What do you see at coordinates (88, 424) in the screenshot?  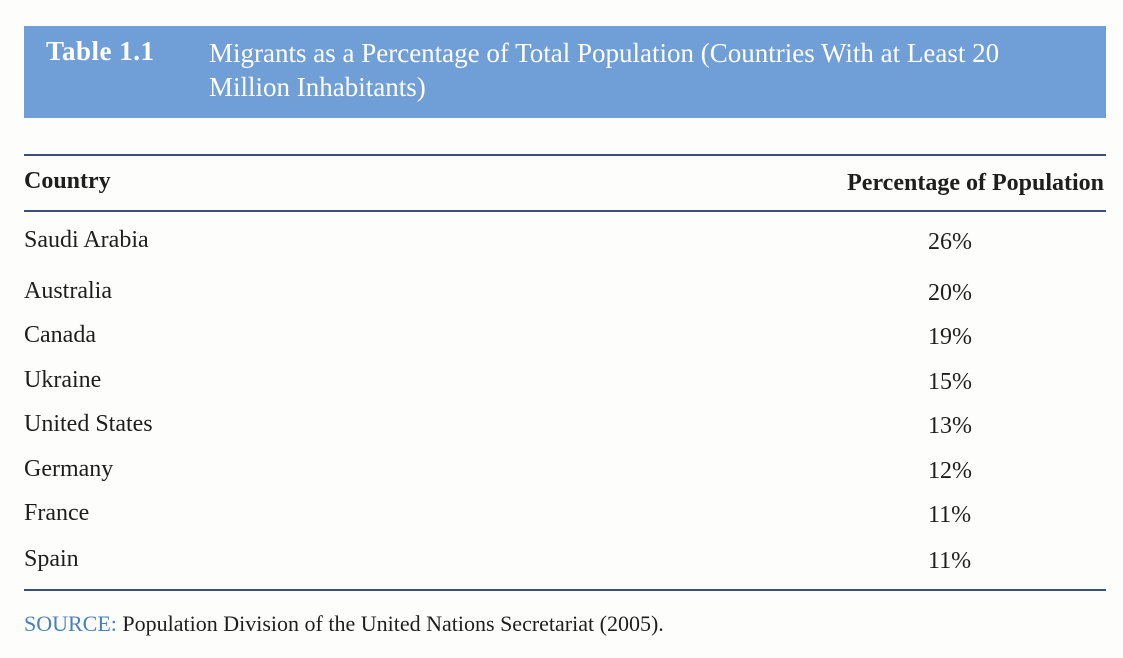 I see `country-cell: United States` at bounding box center [88, 424].